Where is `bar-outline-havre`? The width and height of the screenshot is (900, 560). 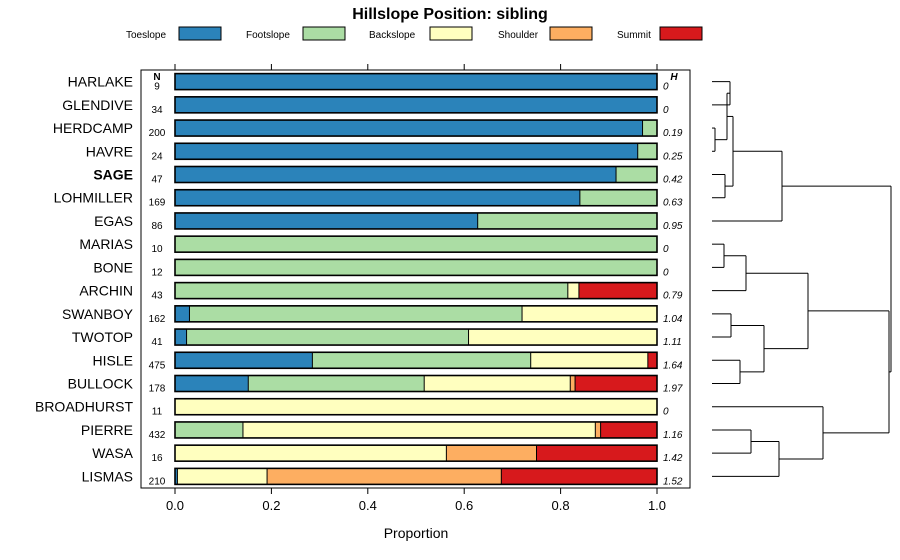 bar-outline-havre is located at coordinates (416, 151).